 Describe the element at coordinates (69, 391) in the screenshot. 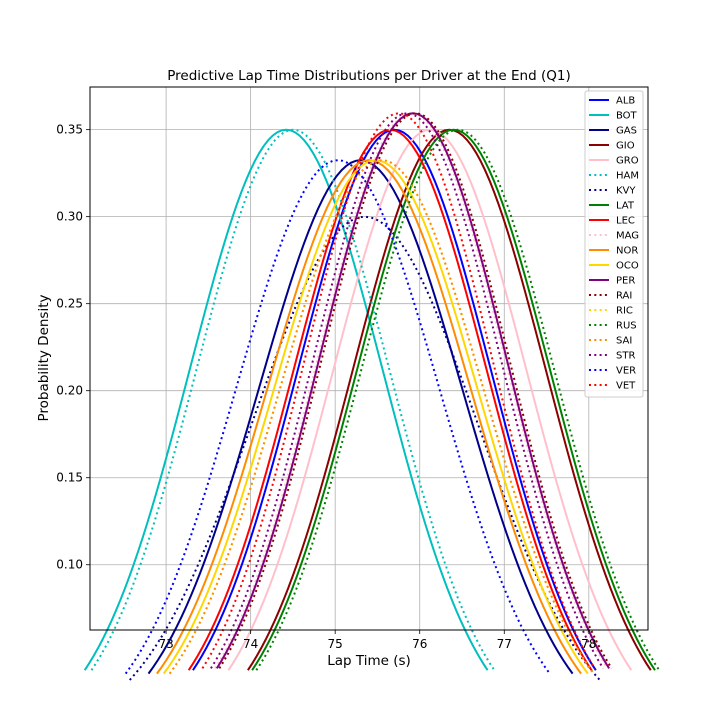

I see `y-tick-label-0-20: 0.20` at that location.